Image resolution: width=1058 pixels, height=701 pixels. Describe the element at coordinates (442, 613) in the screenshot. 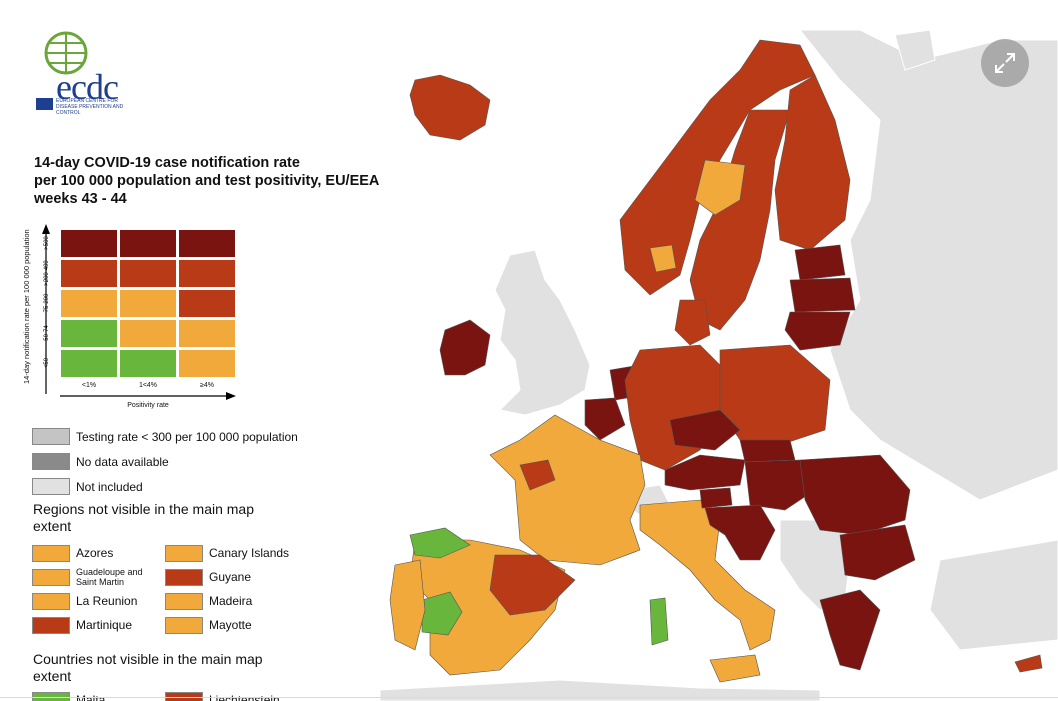

I see `spain-green-region-centre` at that location.